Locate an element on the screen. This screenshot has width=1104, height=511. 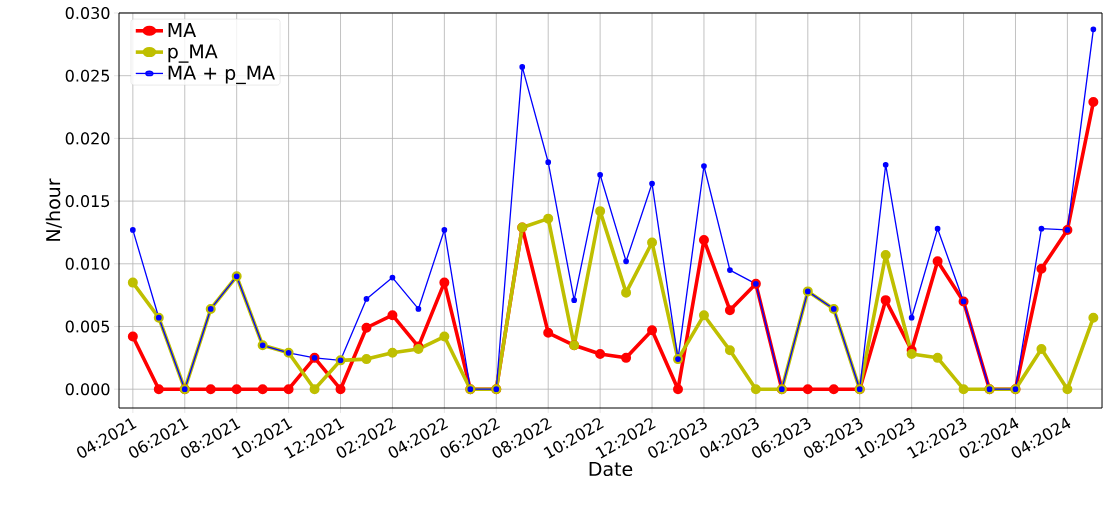
y-tick-label: 0.030 is located at coordinates (87, 13).